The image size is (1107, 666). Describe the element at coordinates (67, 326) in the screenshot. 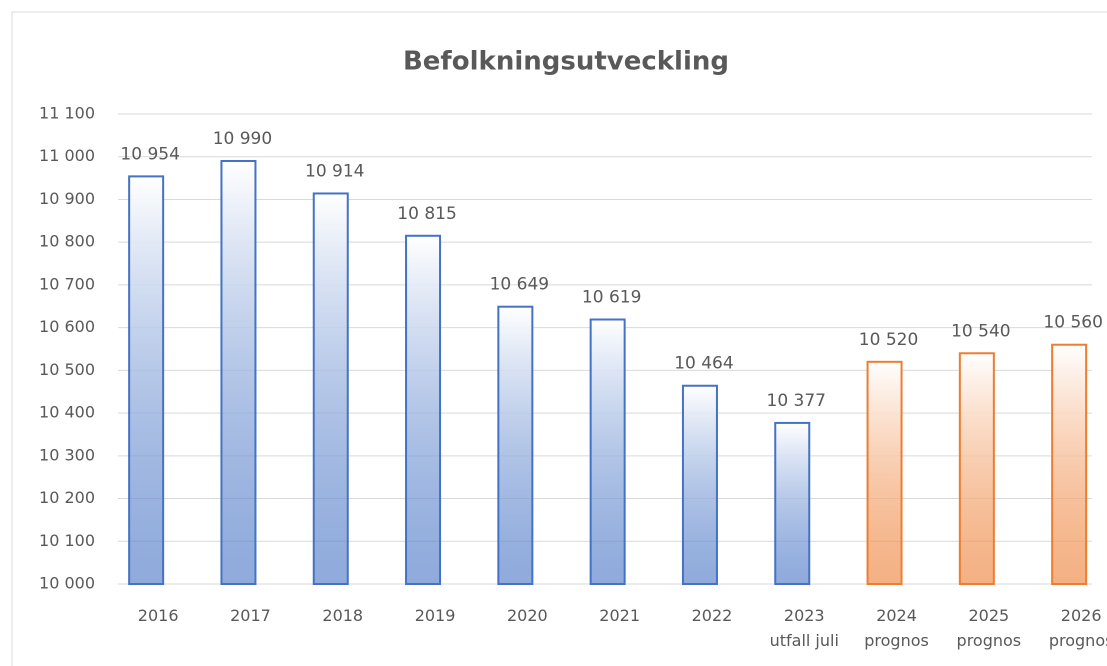

I see `y-tick-label: 10 600` at that location.